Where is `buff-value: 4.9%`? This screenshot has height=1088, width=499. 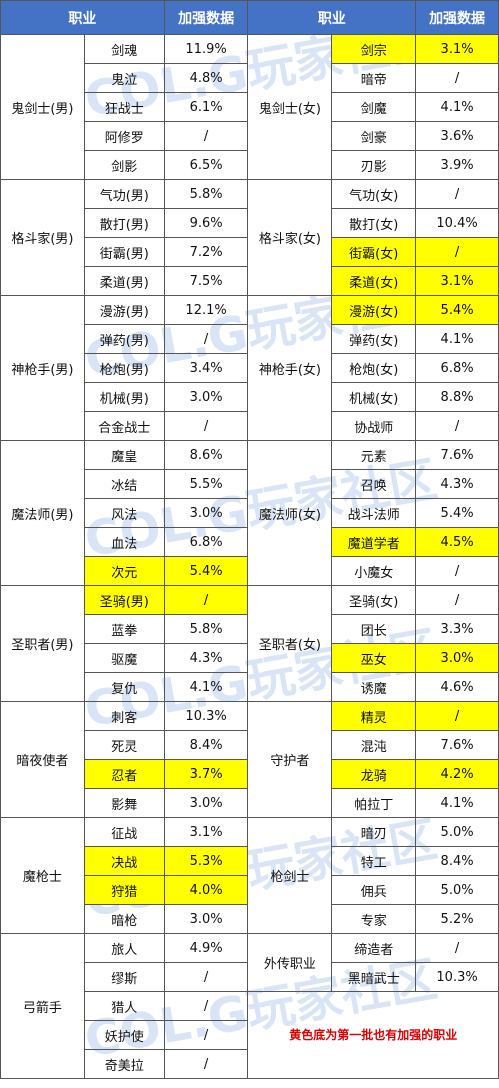
buff-value: 4.9% is located at coordinates (206, 948).